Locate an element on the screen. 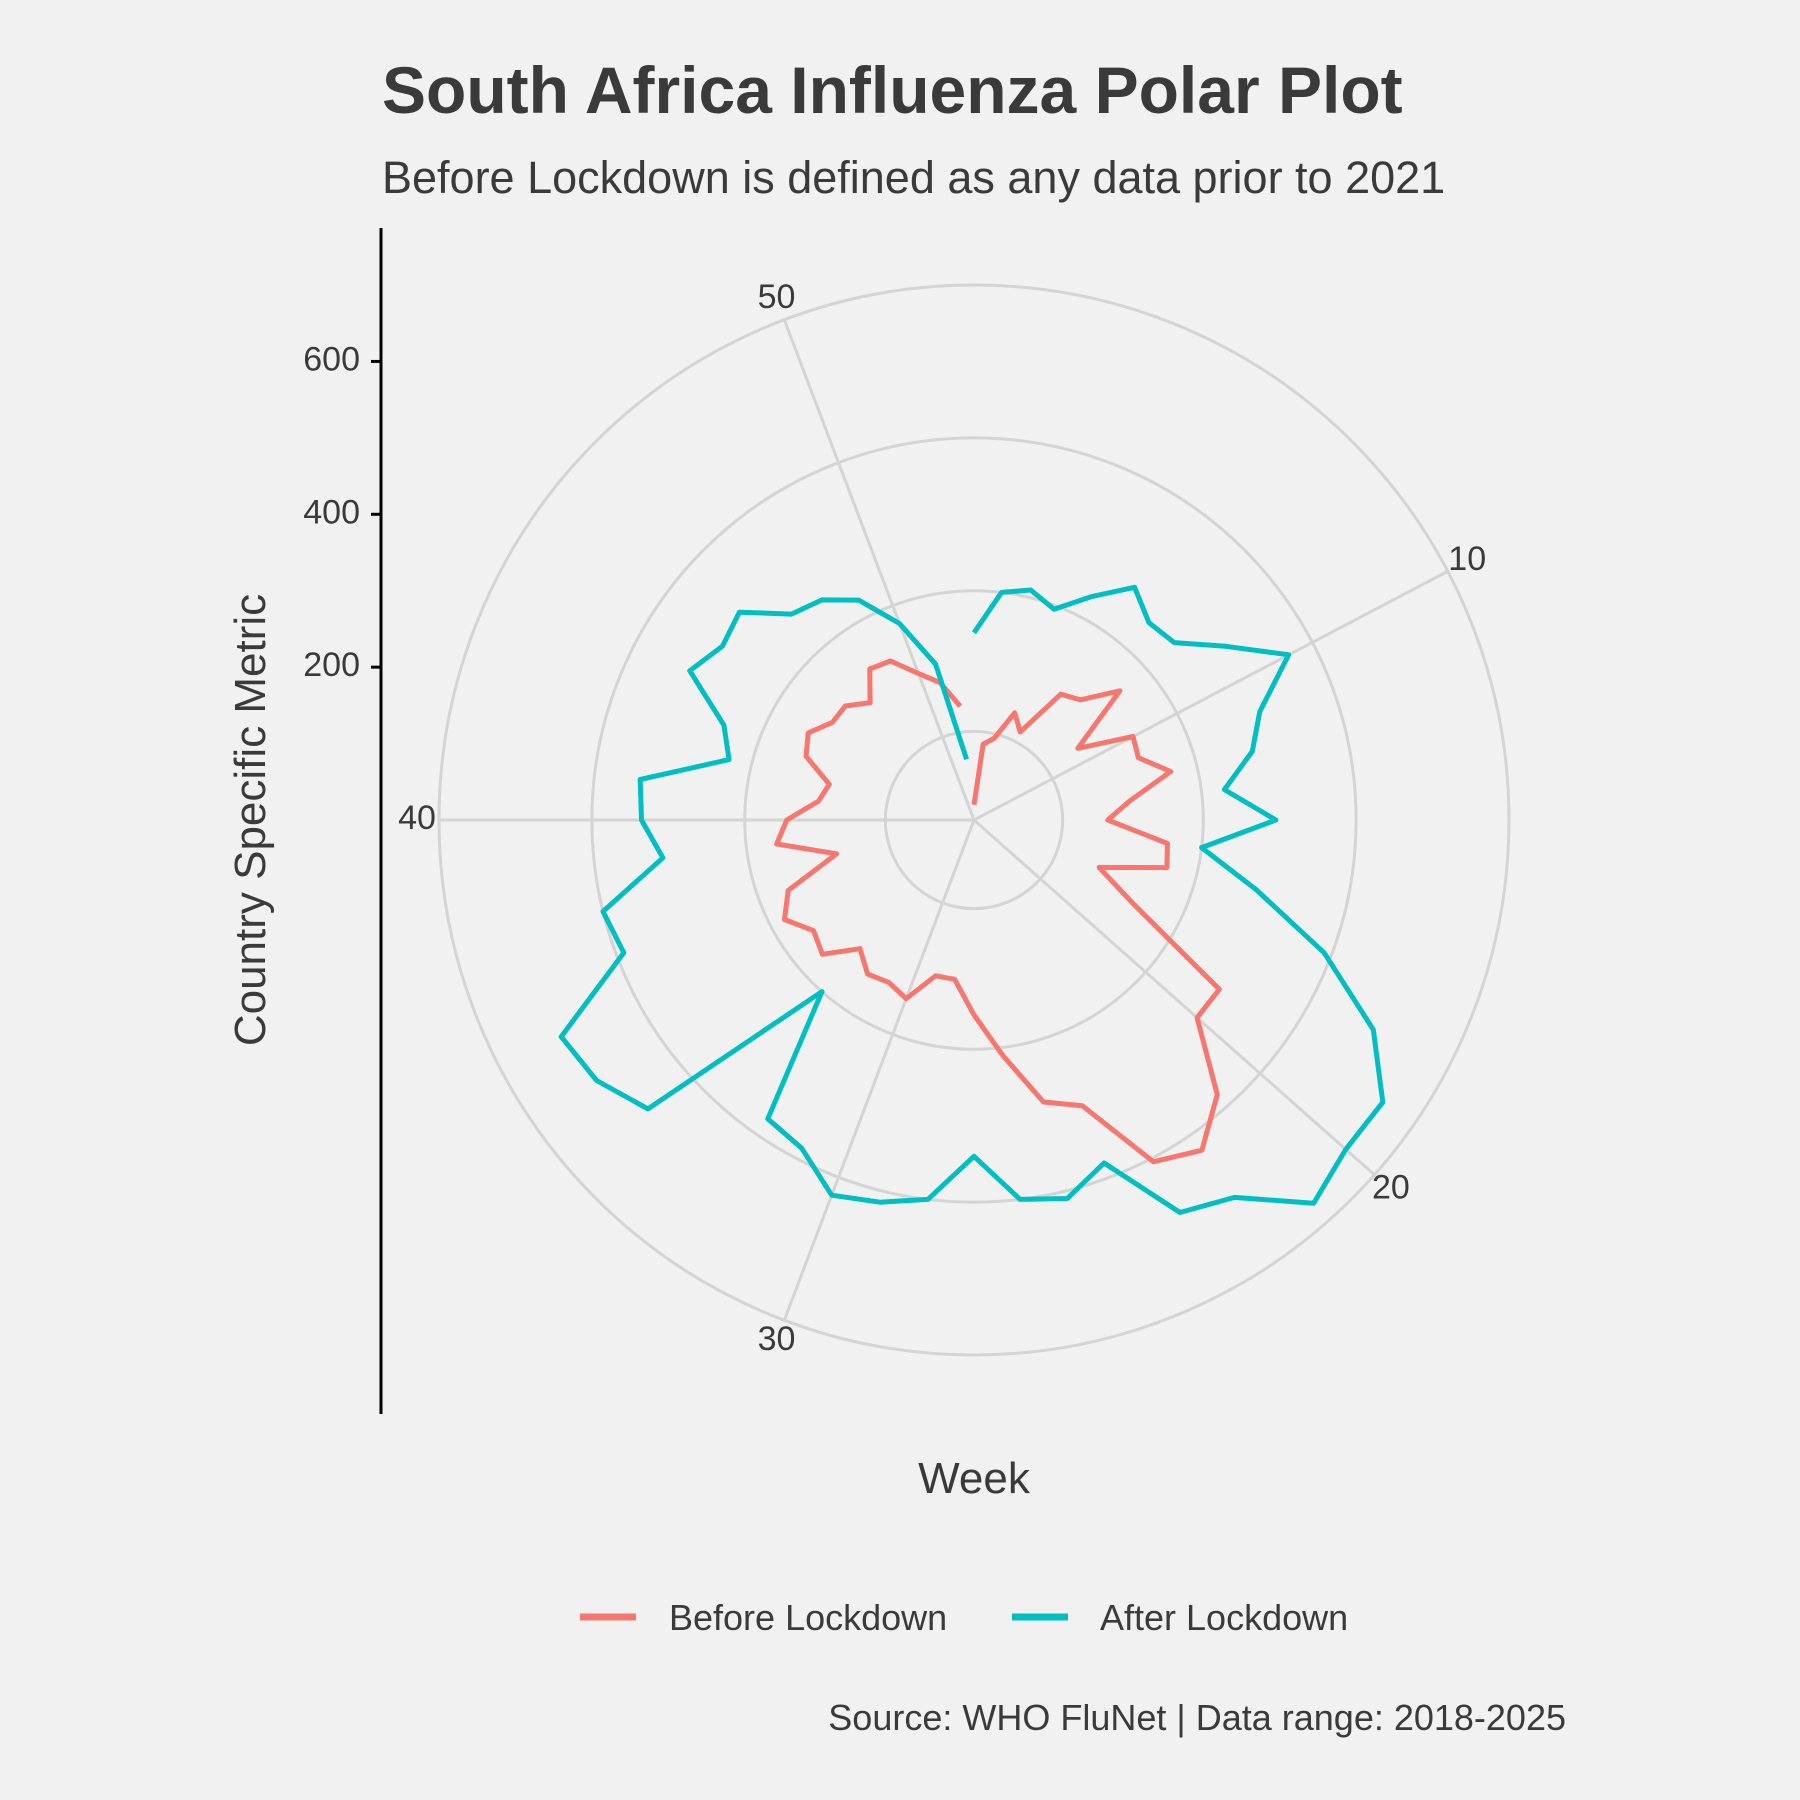 The height and width of the screenshot is (1800, 1800). chart-title: South Africa Influenza Polar Plot is located at coordinates (892, 90).